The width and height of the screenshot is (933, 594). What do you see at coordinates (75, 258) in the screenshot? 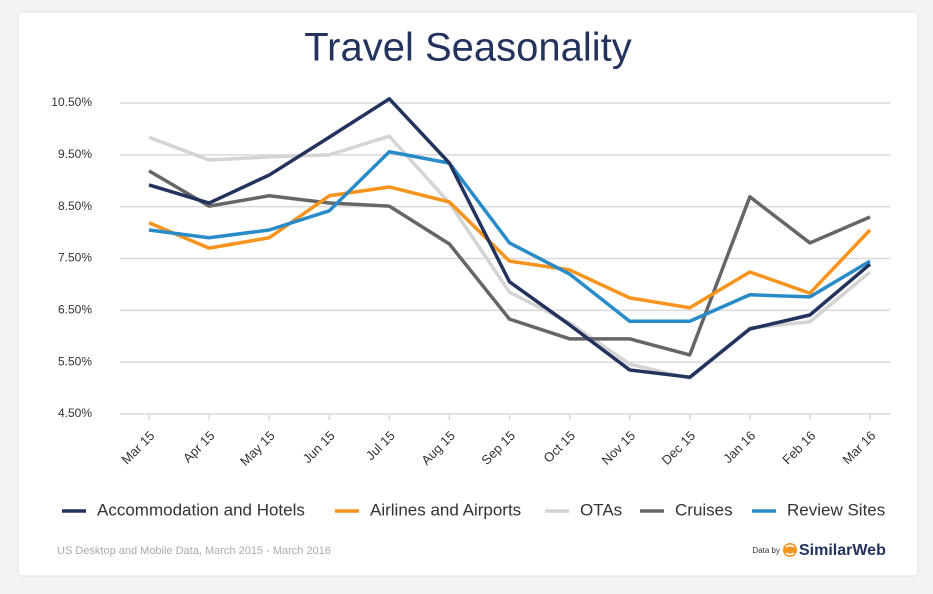
I see `y-tick-label: 7.50%` at bounding box center [75, 258].